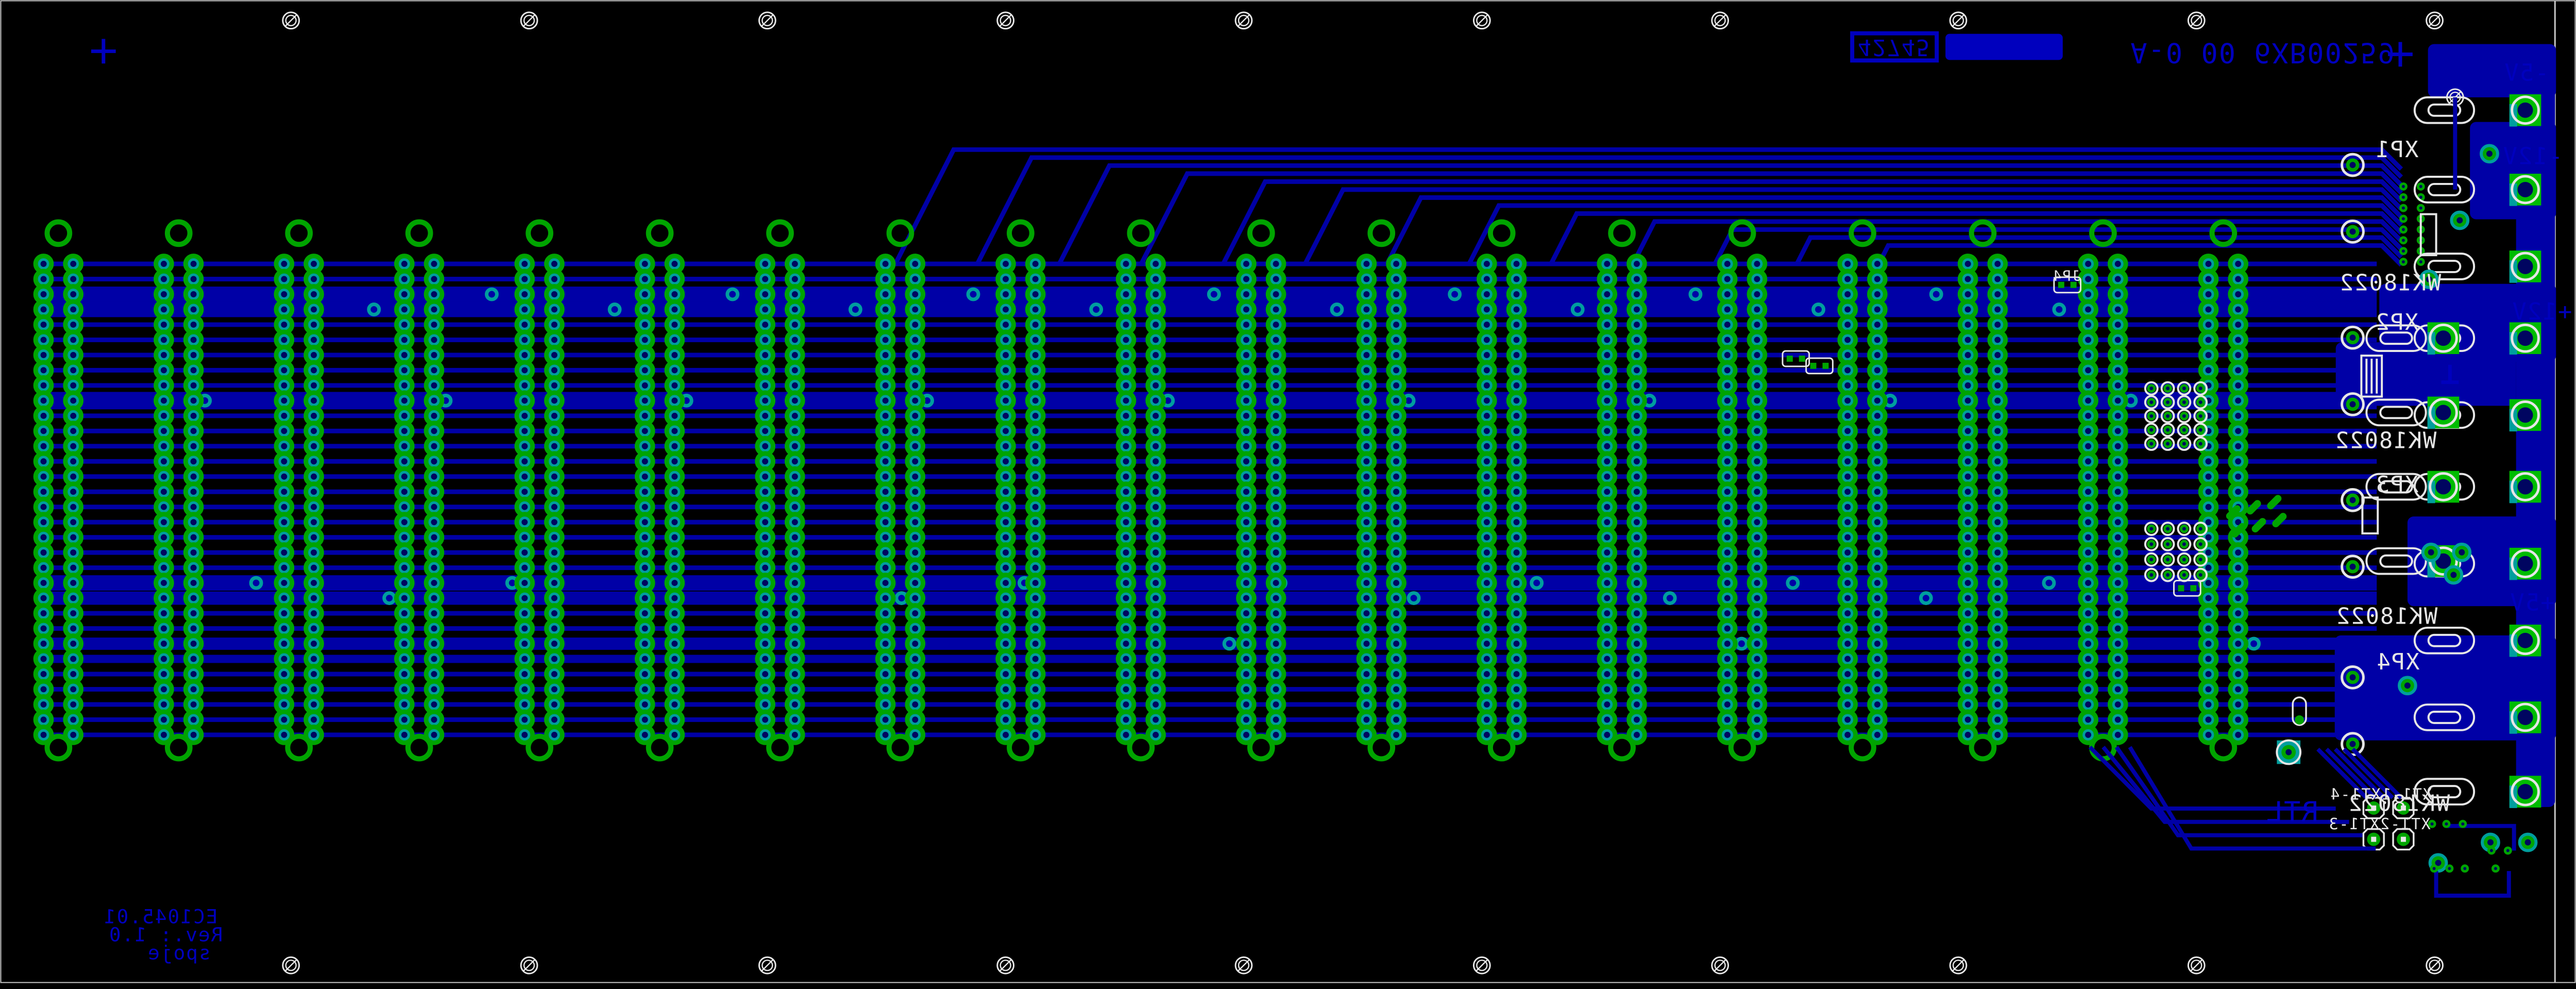  I want to click on label-wk18022-3: WK18022, so click(2386, 617).